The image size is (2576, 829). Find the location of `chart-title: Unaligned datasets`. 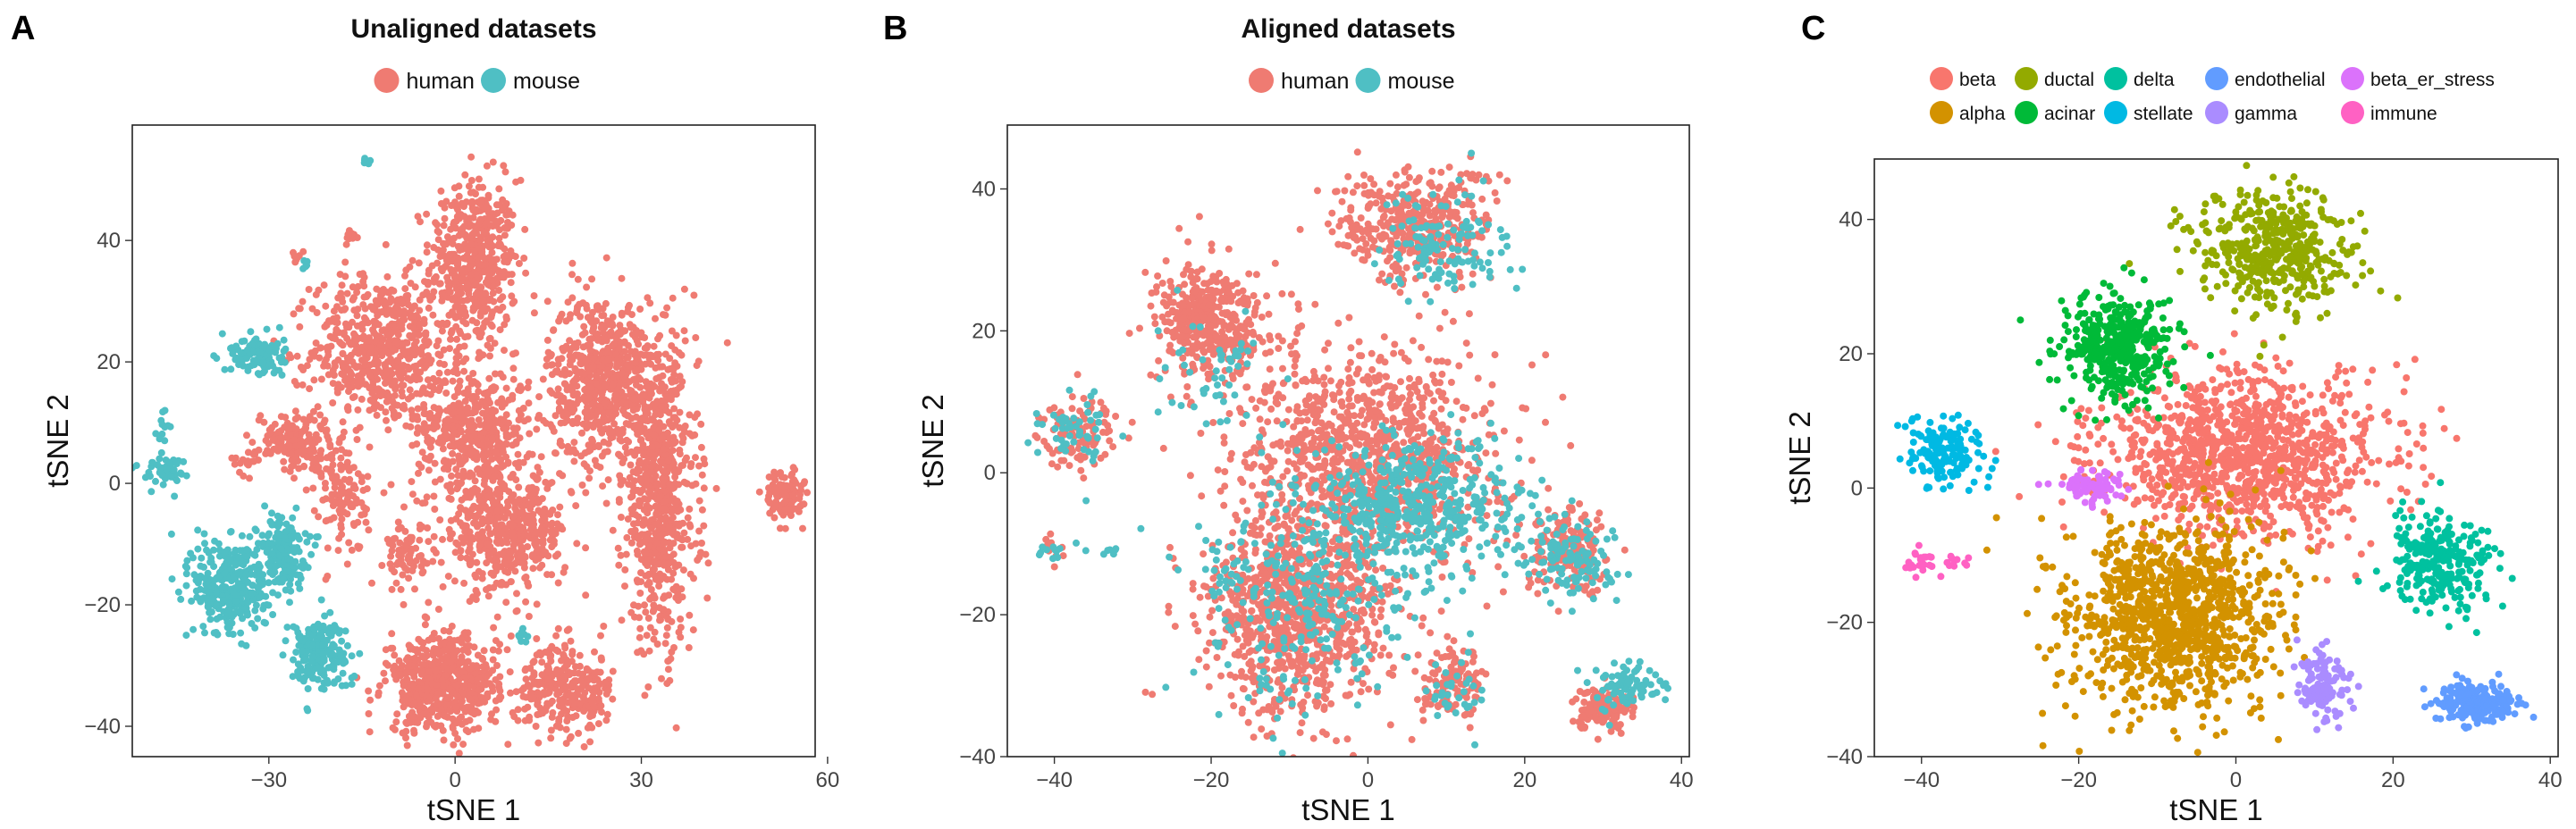

chart-title: Unaligned datasets is located at coordinates (473, 29).